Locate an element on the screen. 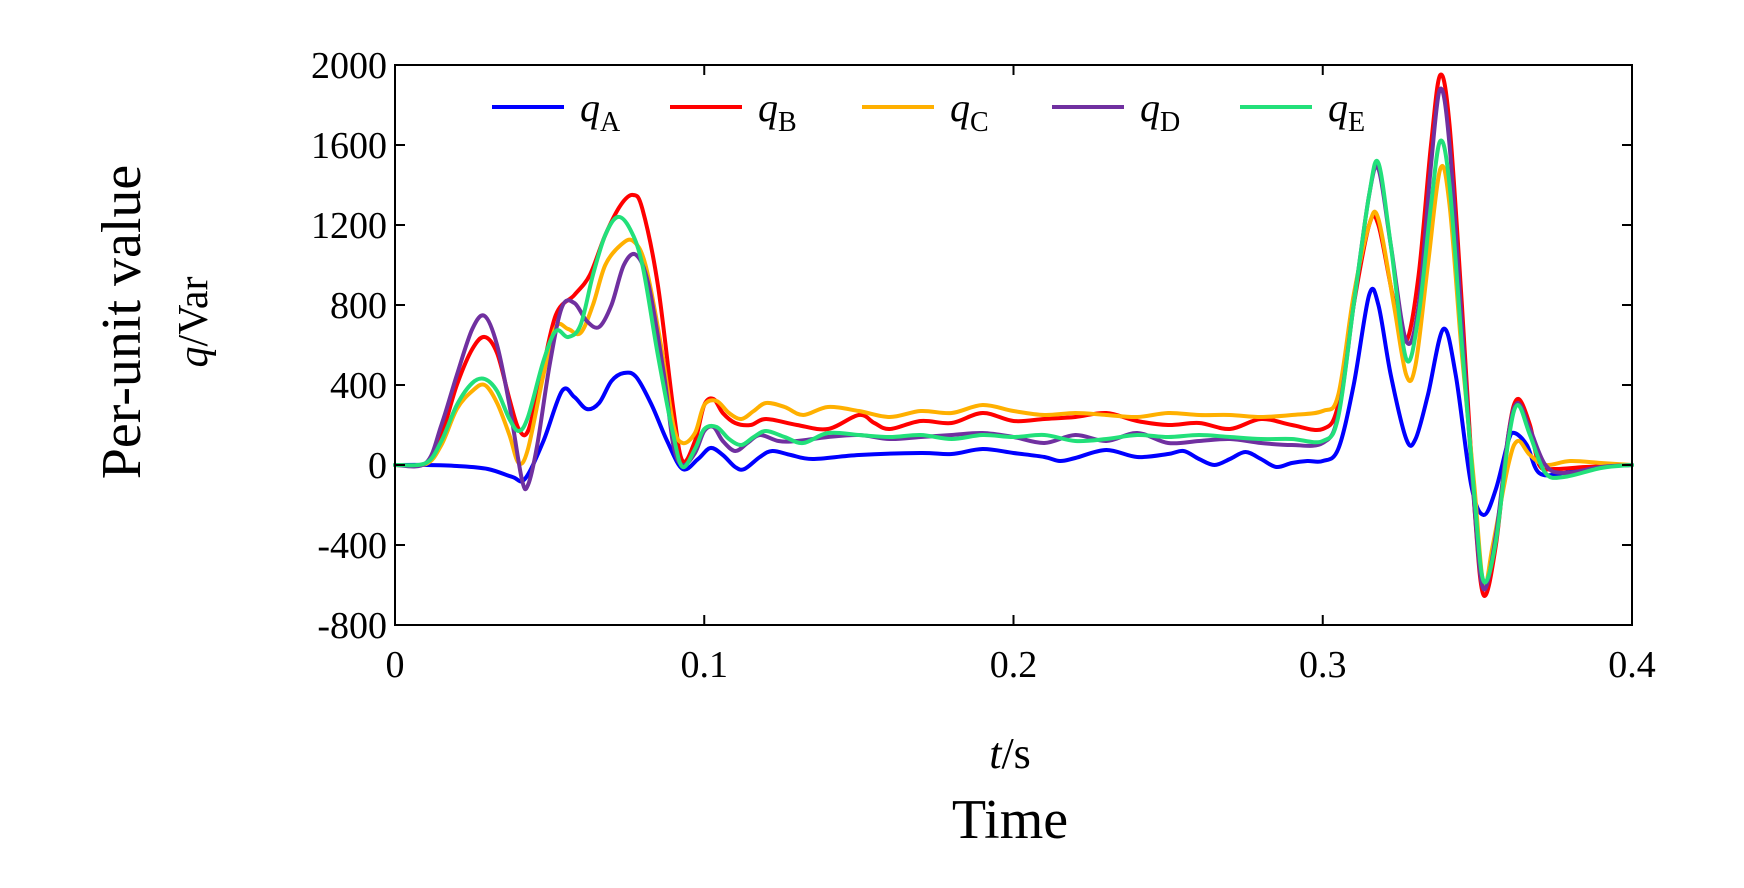  x-tick-label: 0 is located at coordinates (395, 665).